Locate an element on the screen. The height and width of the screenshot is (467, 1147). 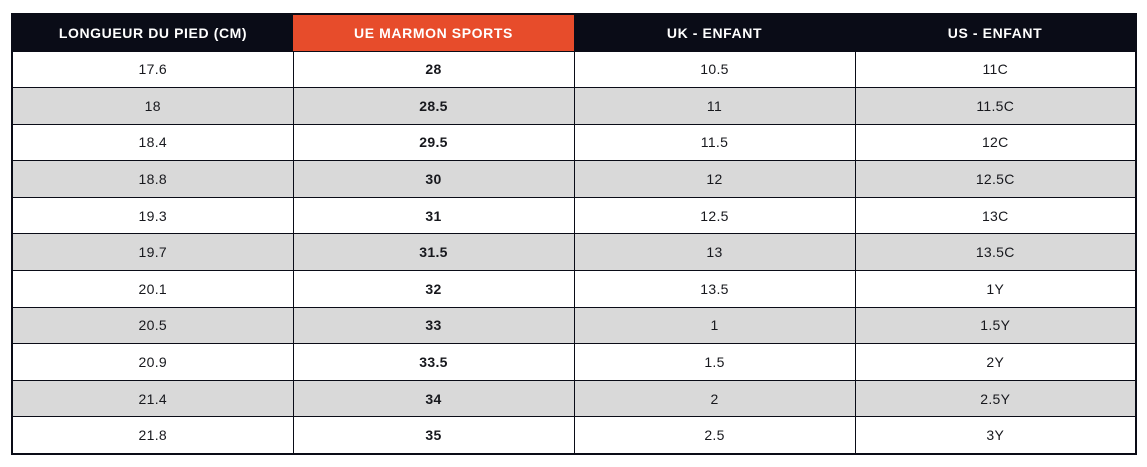
table-cell: 20.9 is located at coordinates (152, 362).